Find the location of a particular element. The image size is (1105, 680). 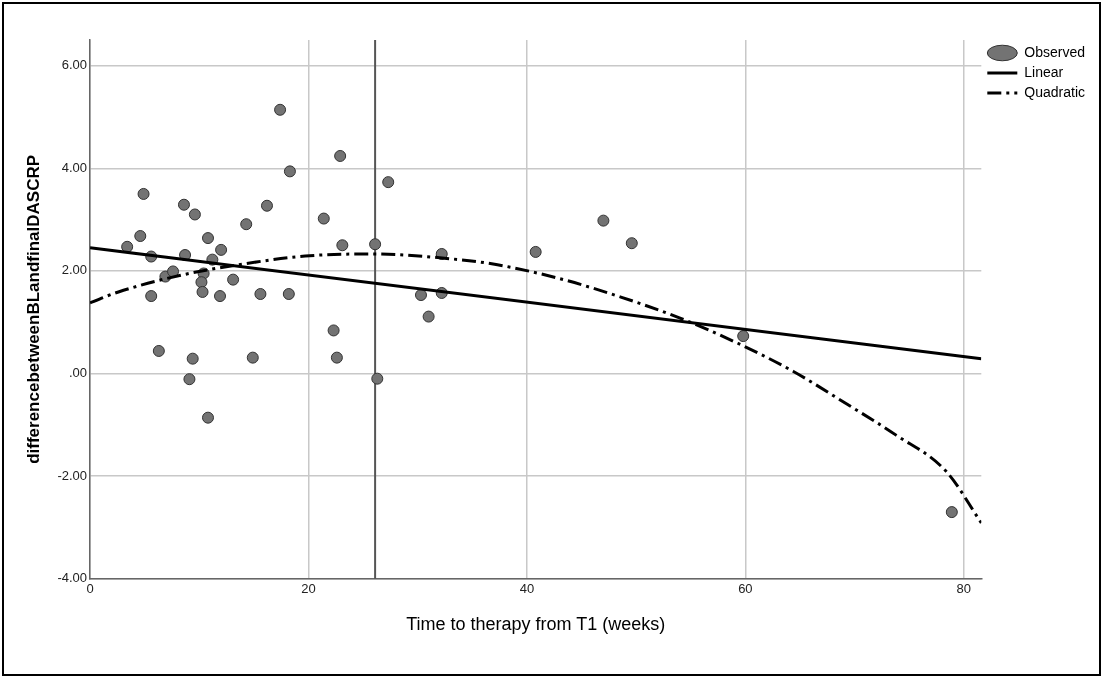

legend-label: Linear is located at coordinates (1044, 71).